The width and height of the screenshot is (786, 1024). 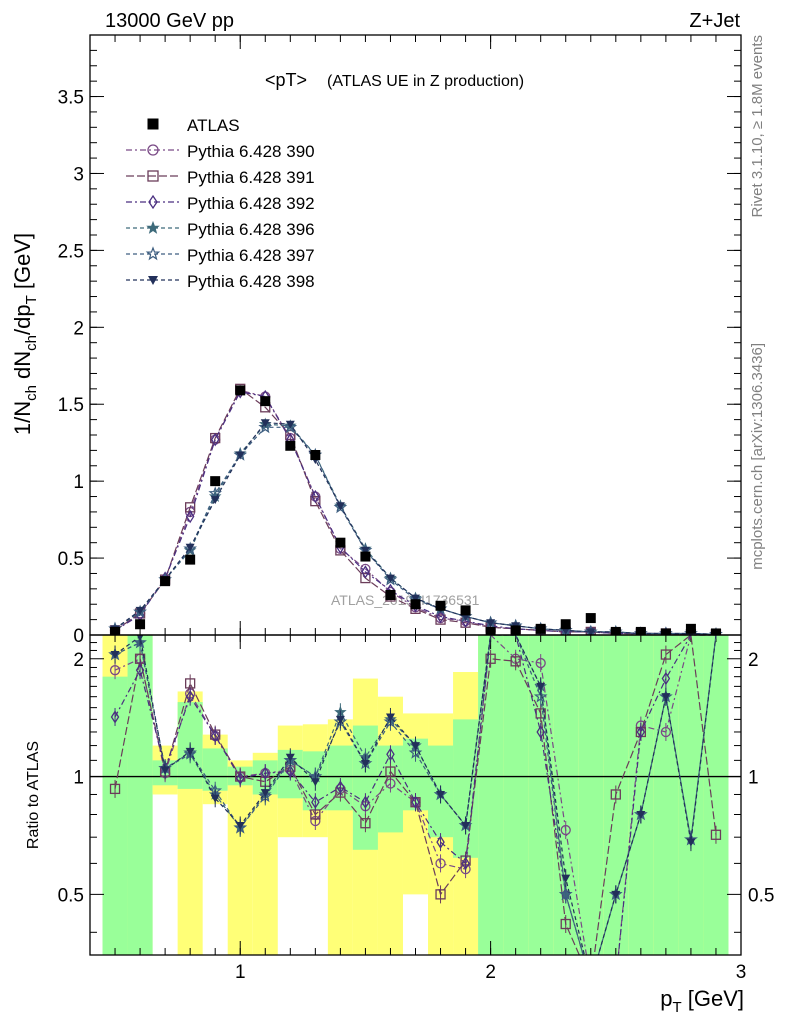 I want to click on y-tick-label: 2.5, so click(x=71, y=251).